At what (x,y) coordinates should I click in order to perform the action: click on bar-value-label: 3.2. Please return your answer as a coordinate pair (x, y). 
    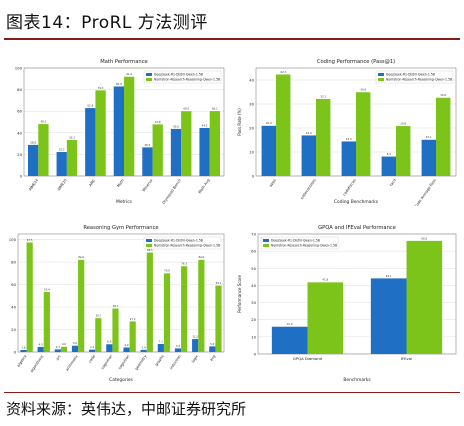
    Looking at the image, I should click on (178, 346).